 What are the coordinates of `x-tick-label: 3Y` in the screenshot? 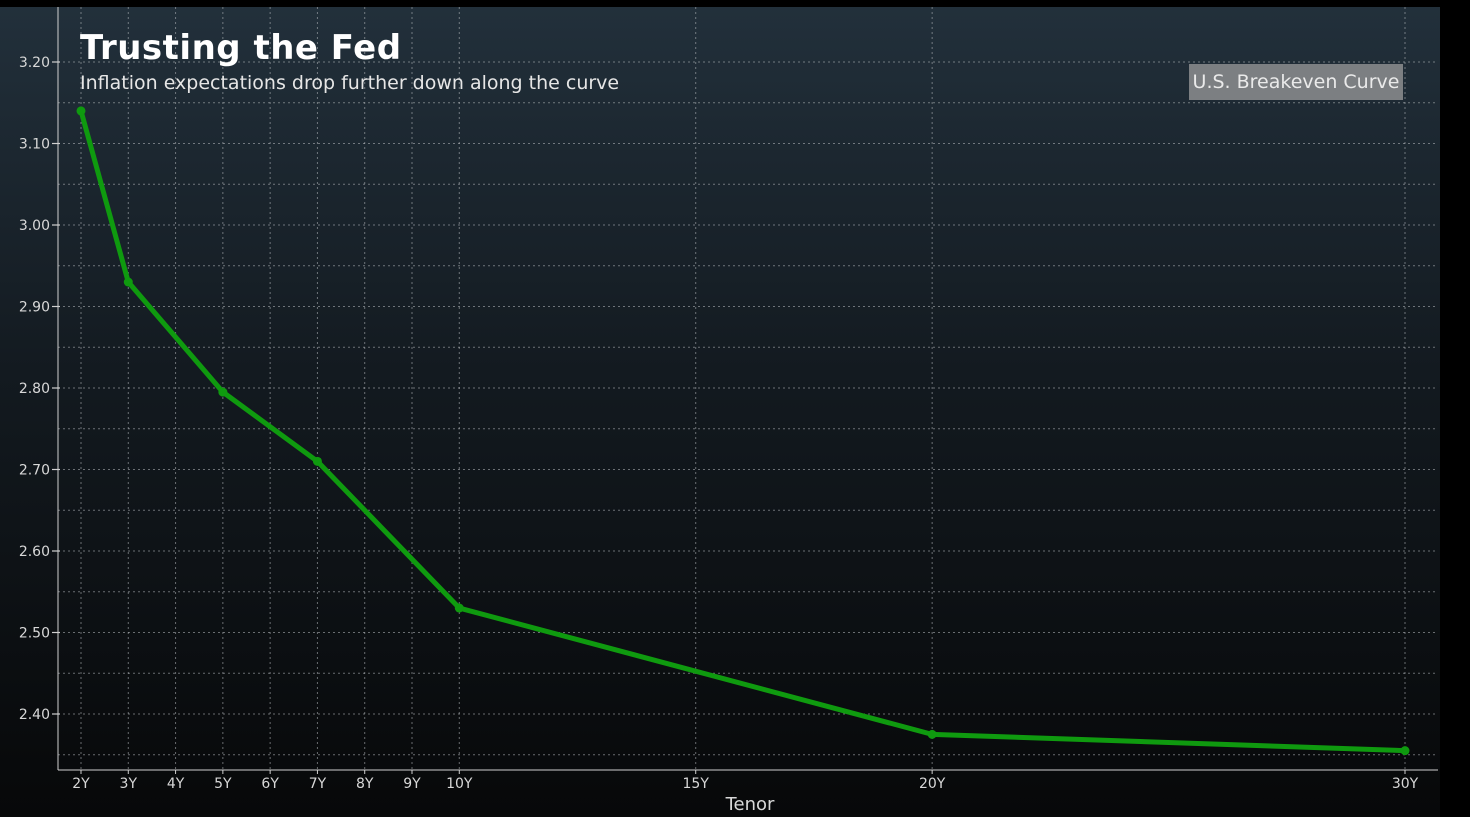 It's located at (129, 784).